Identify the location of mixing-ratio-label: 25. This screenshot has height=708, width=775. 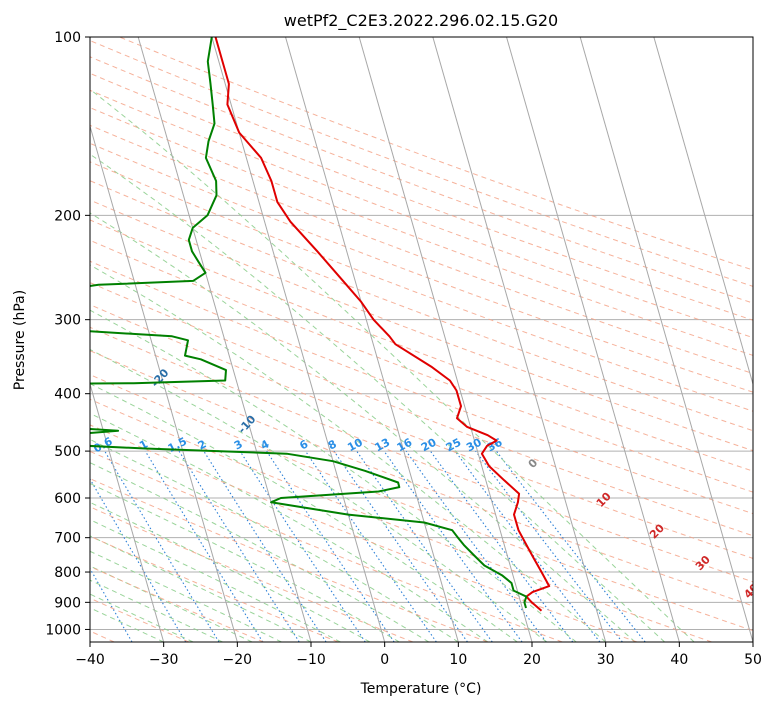
(454, 445).